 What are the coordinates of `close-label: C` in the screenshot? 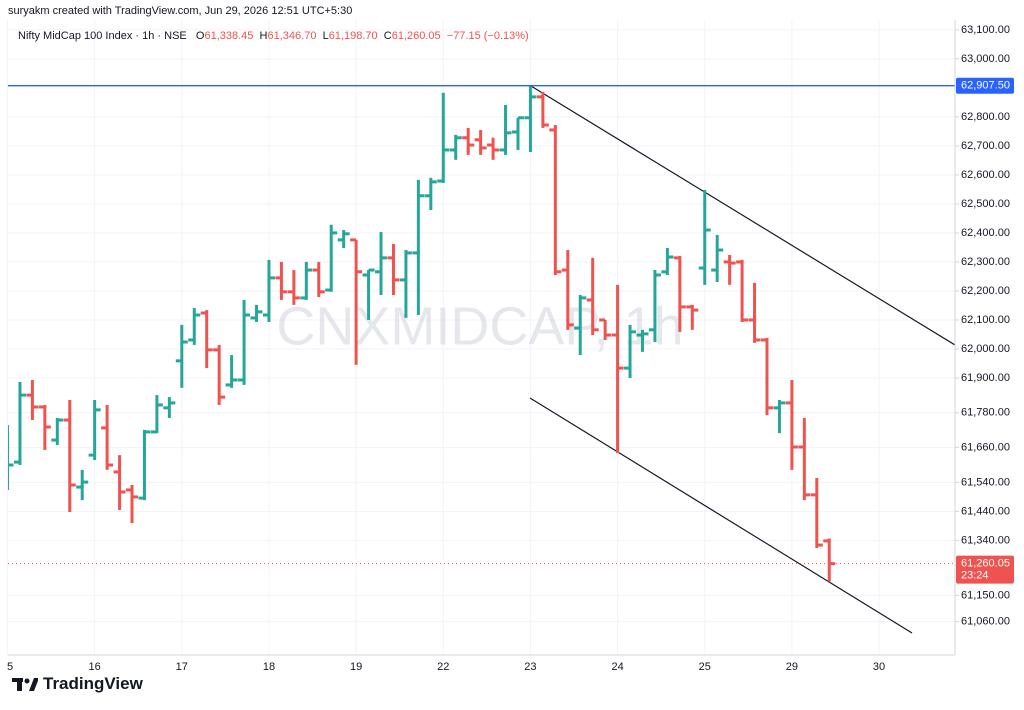 It's located at (387, 36).